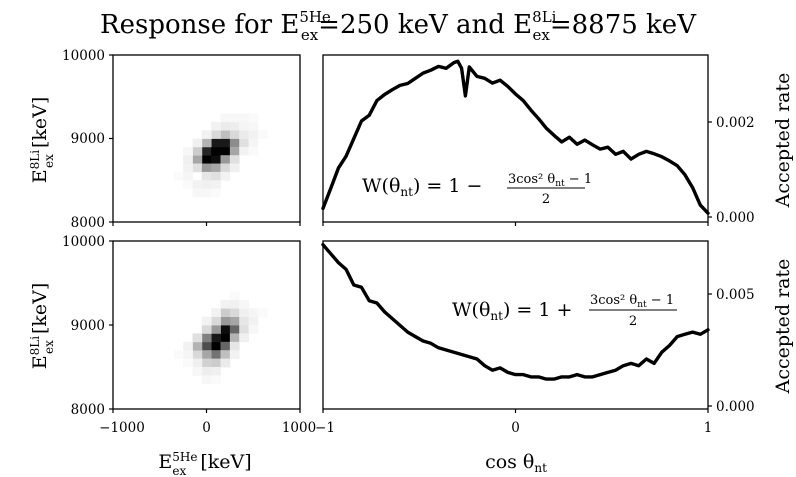 The height and width of the screenshot is (477, 796). Describe the element at coordinates (325, 428) in the screenshot. I see `x-tick-label: −1` at that location.